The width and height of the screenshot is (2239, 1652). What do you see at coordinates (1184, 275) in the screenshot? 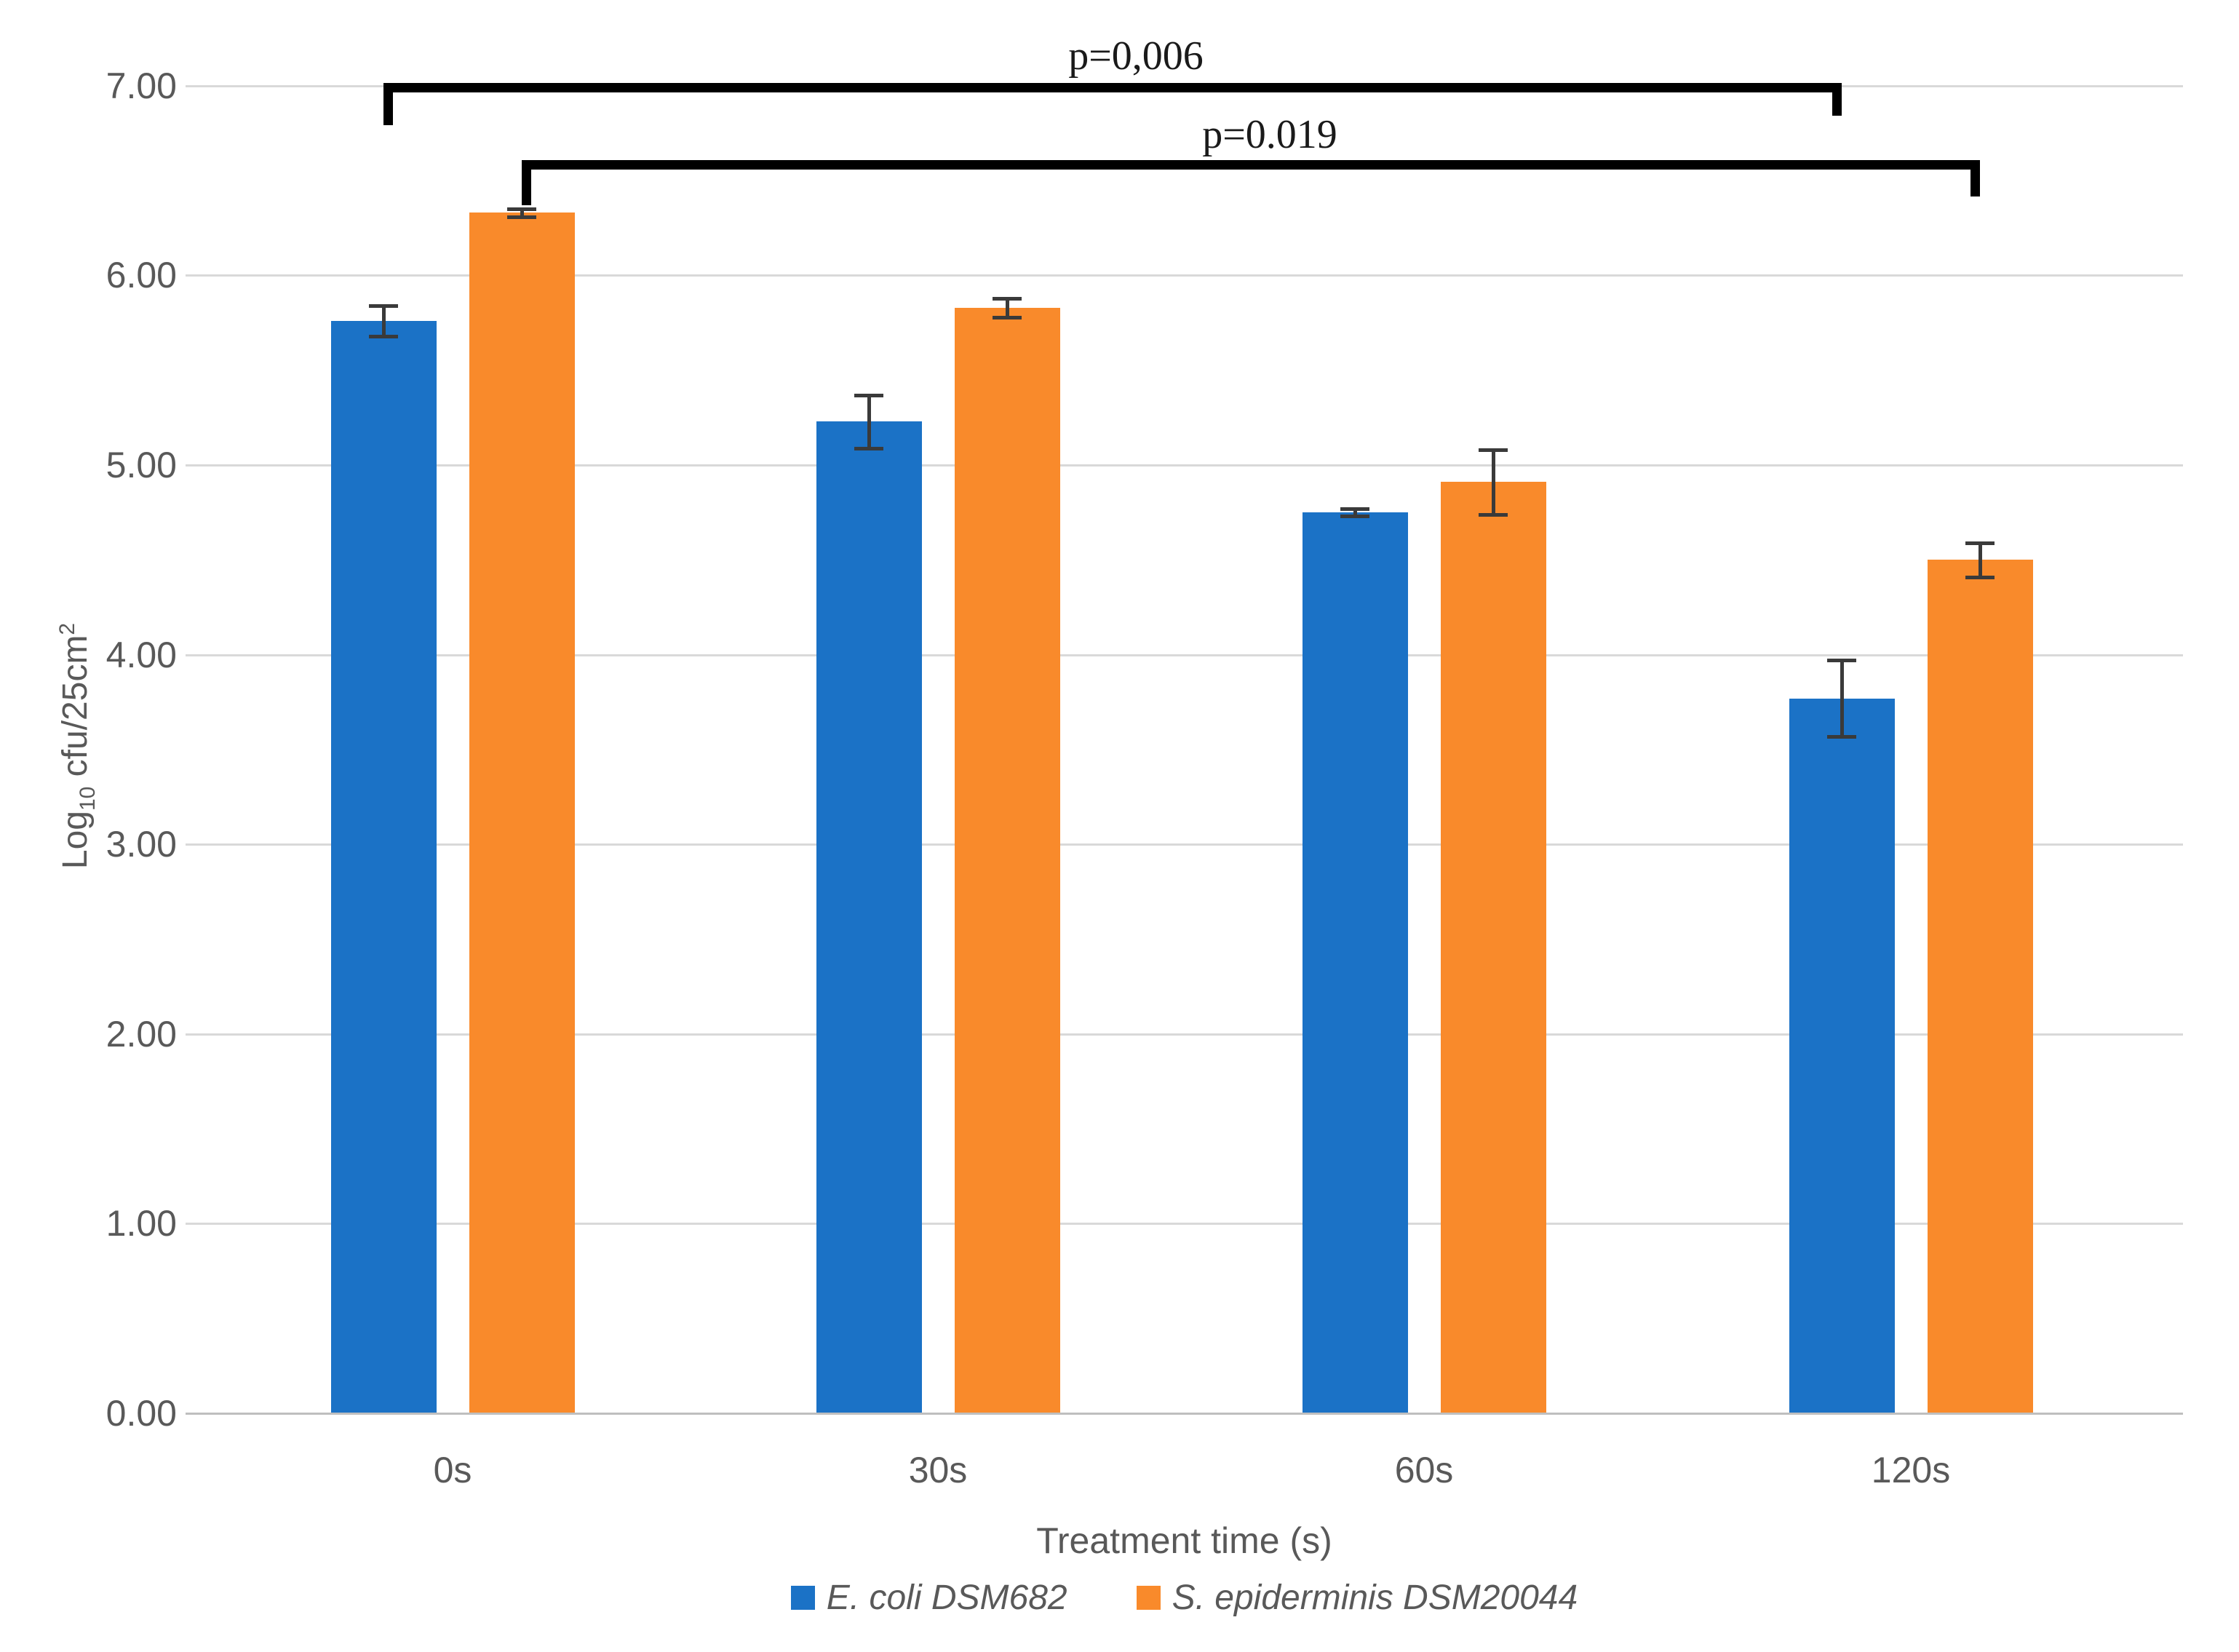
I see `gridline-6.00` at bounding box center [1184, 275].